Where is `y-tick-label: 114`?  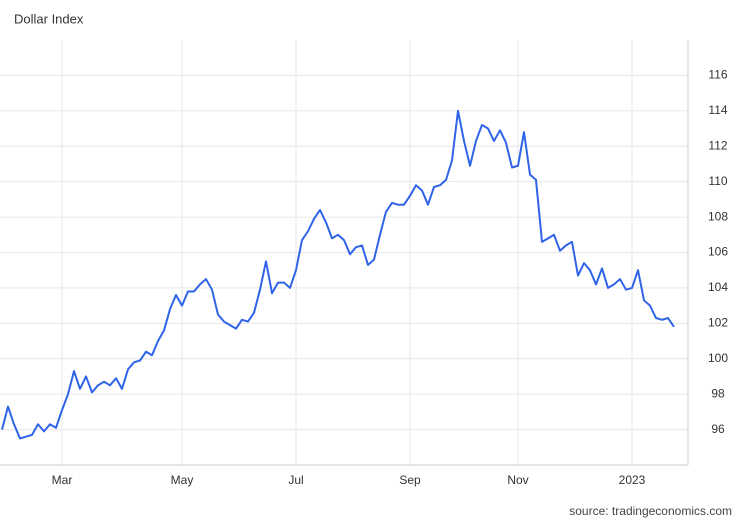 y-tick-label: 114 is located at coordinates (717, 110).